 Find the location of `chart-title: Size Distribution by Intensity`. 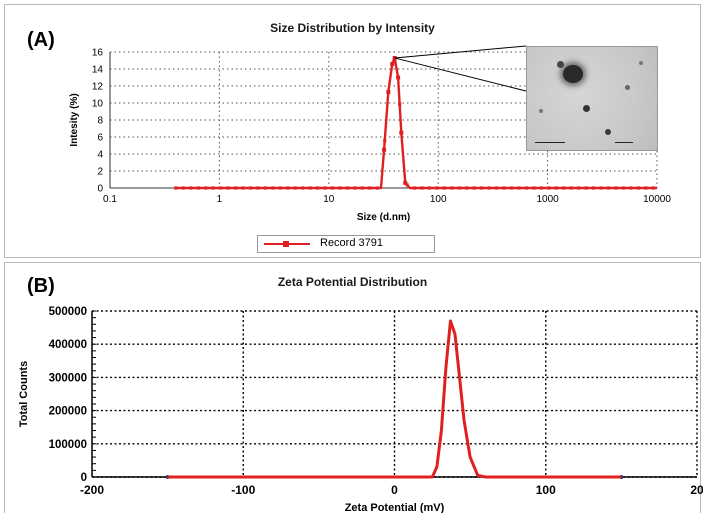

chart-title: Size Distribution by Intensity is located at coordinates (352, 28).